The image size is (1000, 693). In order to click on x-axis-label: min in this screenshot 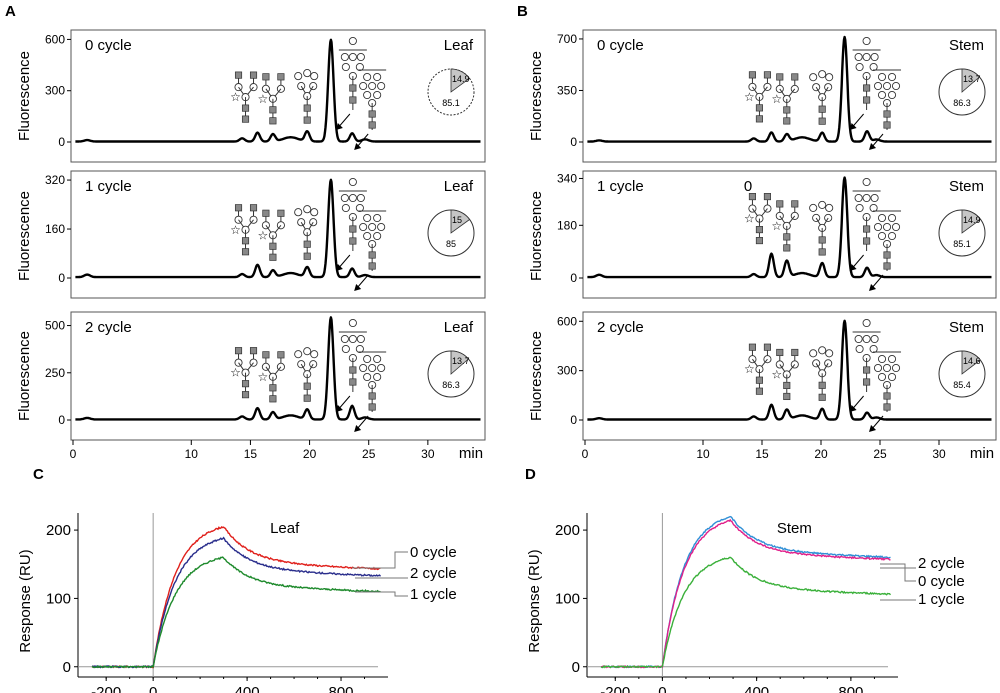, I will do `click(471, 453)`.